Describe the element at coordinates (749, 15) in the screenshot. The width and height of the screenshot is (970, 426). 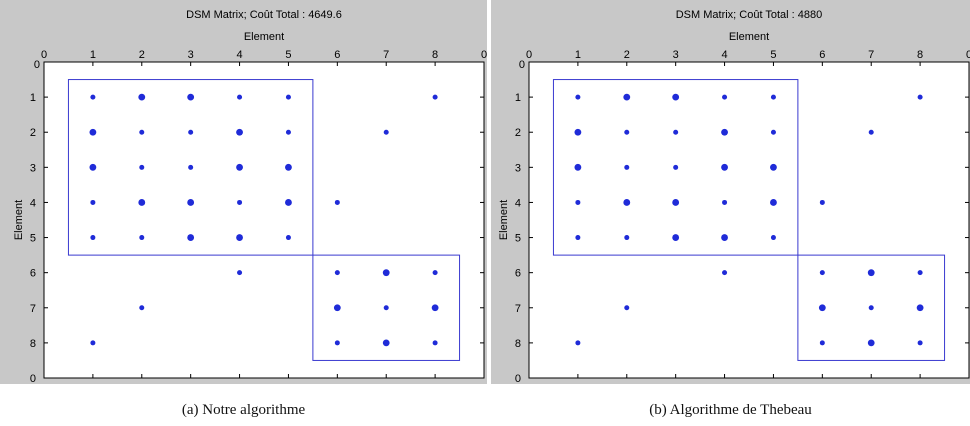
I see `chart-title: DSM Matrix; Coût Total : 4880` at that location.